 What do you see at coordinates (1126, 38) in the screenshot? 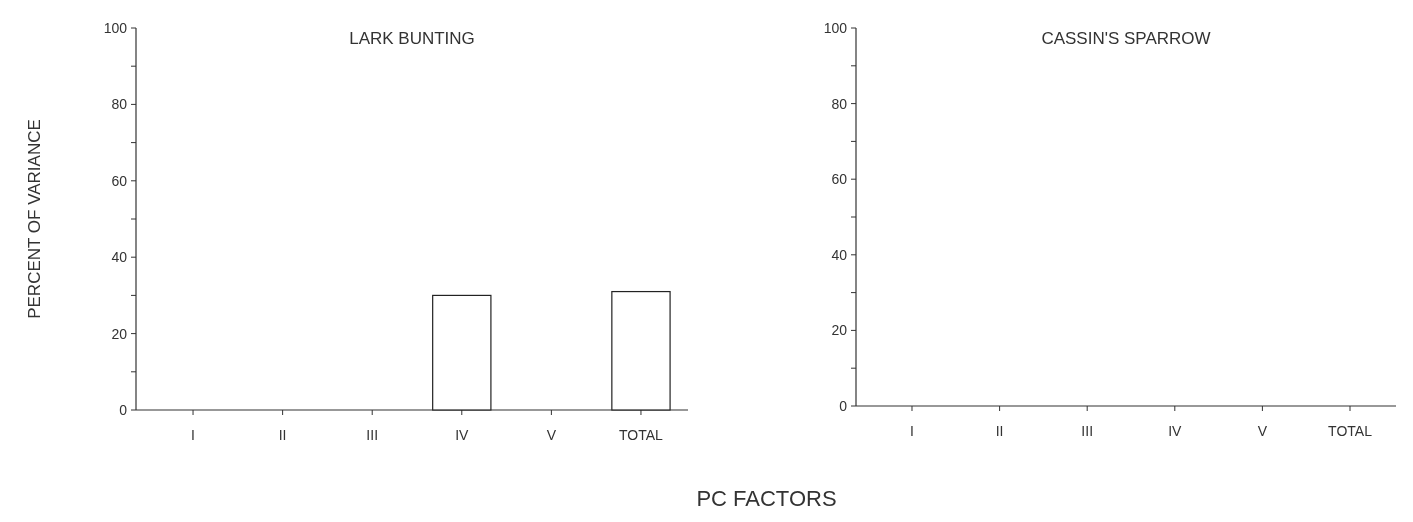
I see `chart-title: CASSIN'S SPARROW` at bounding box center [1126, 38].